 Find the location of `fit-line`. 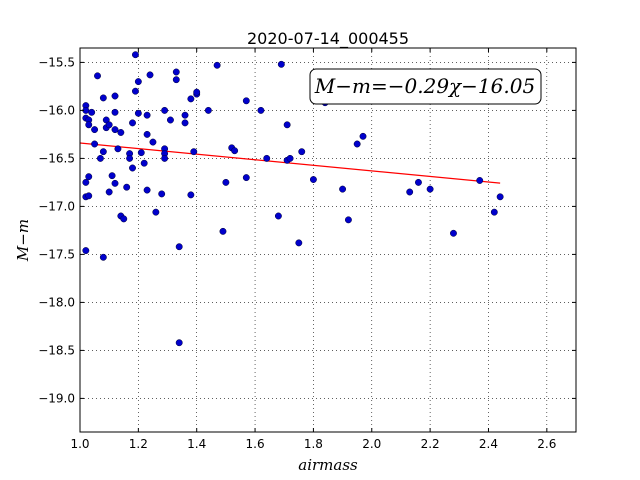

fit-line is located at coordinates (290, 163).